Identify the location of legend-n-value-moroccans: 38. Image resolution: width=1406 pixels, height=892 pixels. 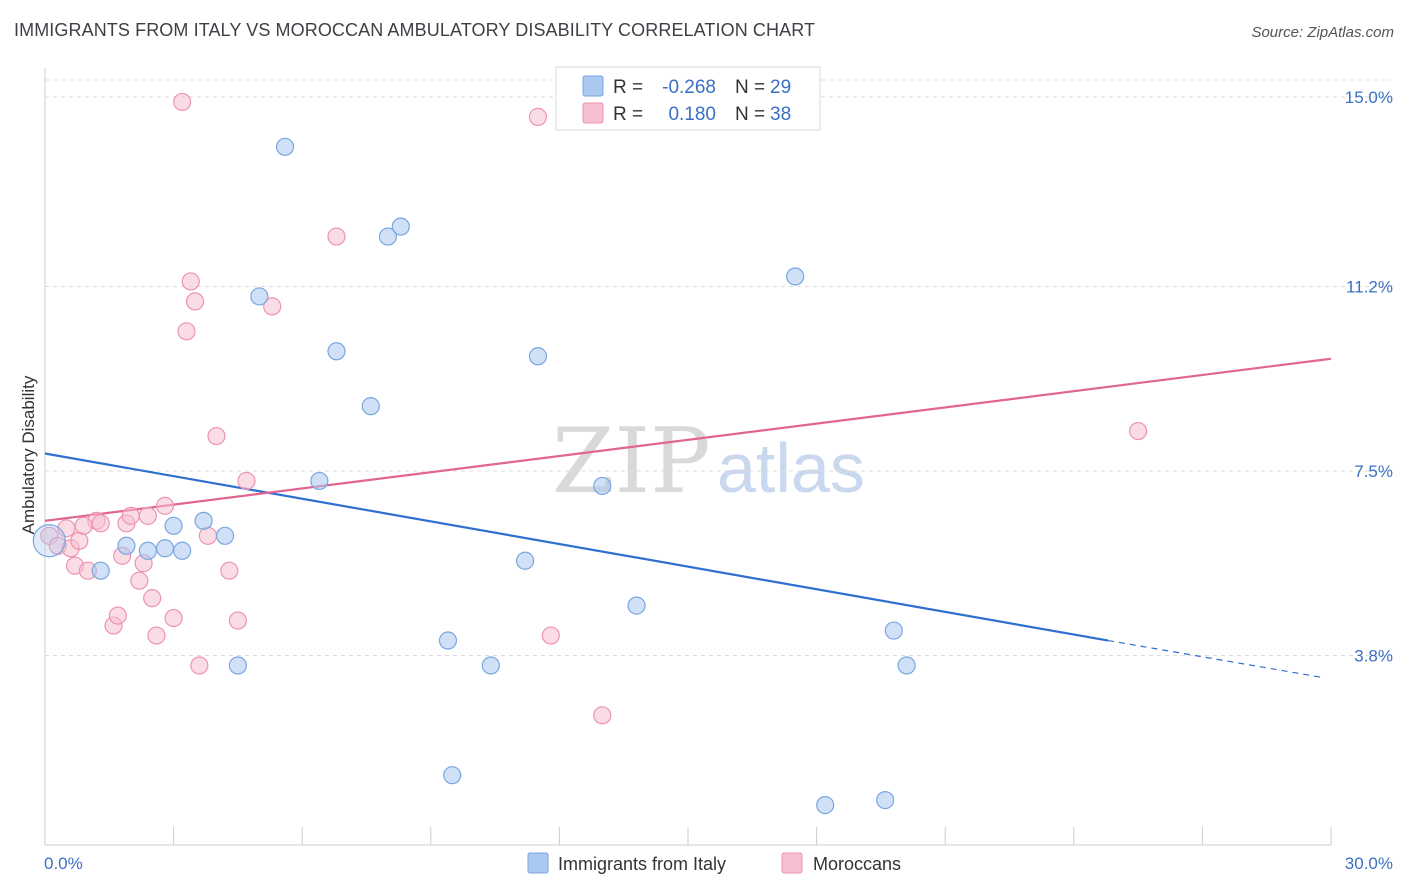
(780, 114).